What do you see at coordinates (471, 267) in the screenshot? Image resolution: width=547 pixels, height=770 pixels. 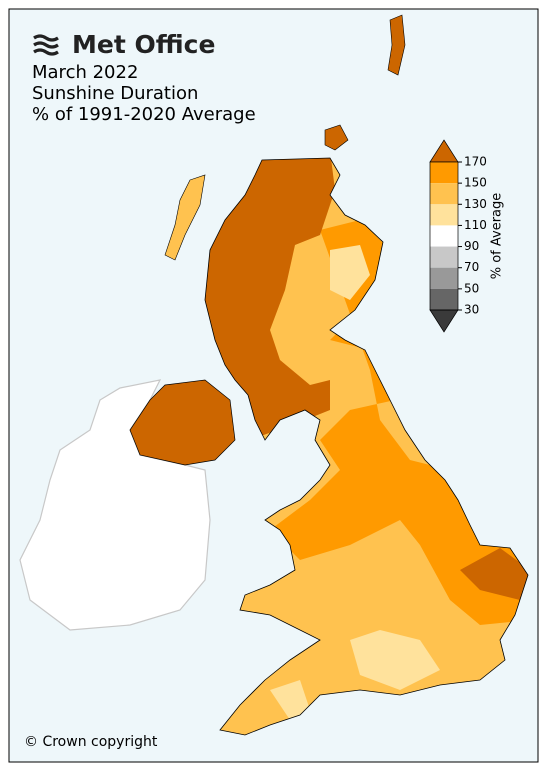 I see `legend-tick-label: 70` at bounding box center [471, 267].